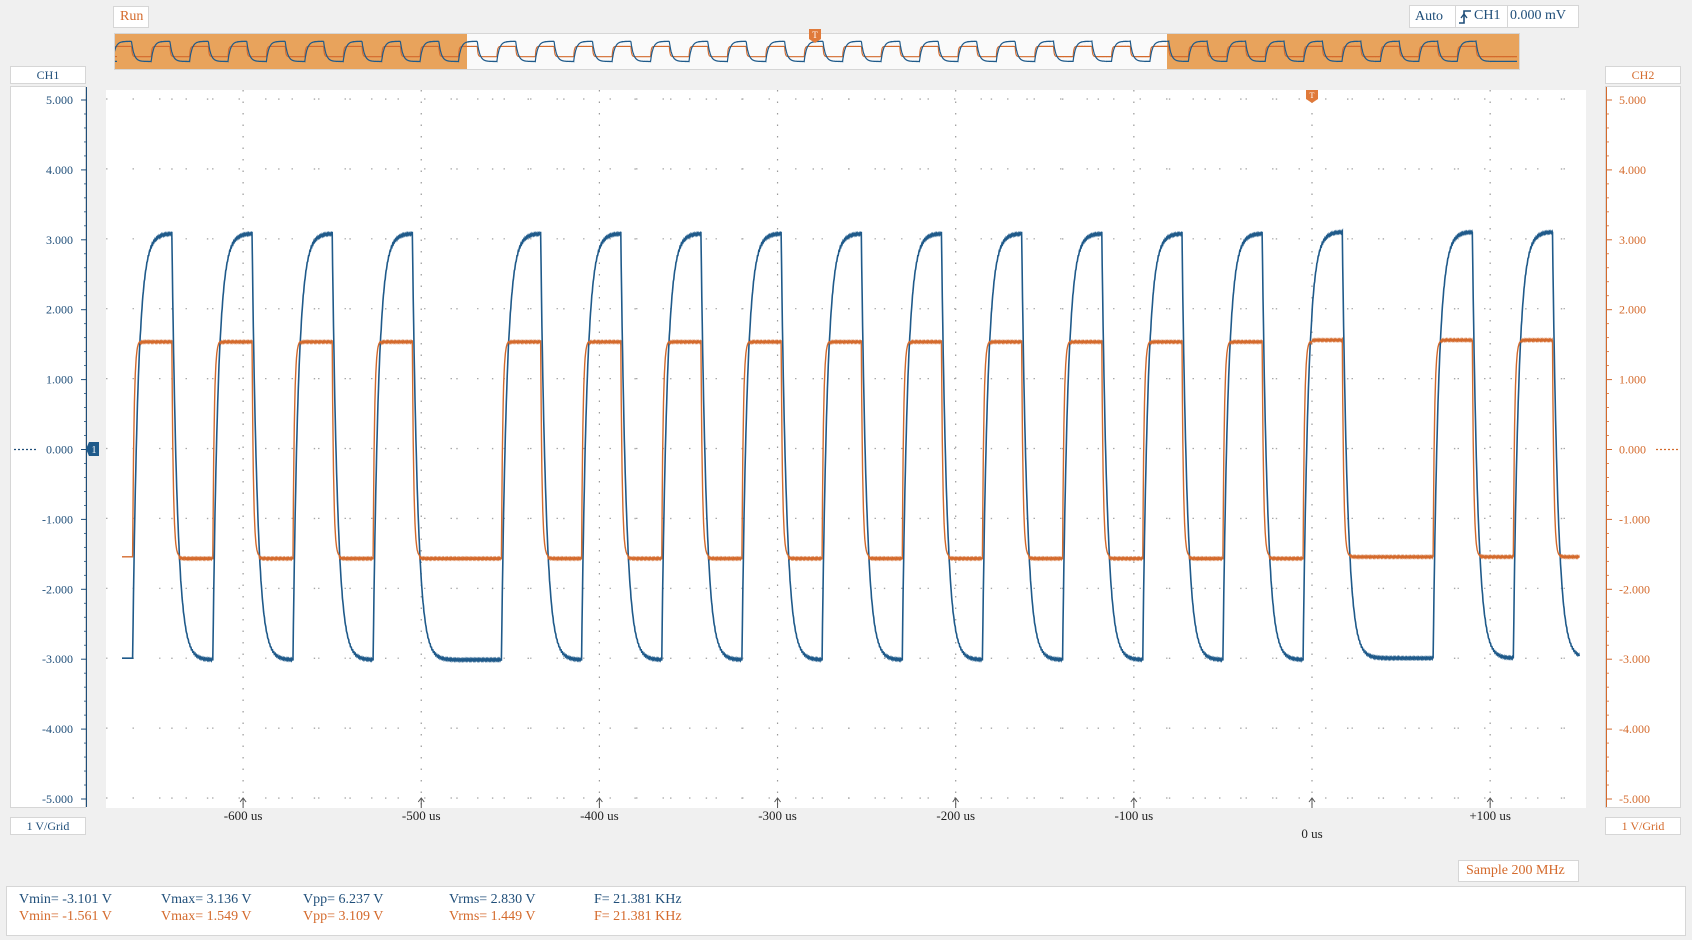 The width and height of the screenshot is (1692, 940). Describe the element at coordinates (1643, 826) in the screenshot. I see `ch2-scale: 1 V/Grid` at that location.